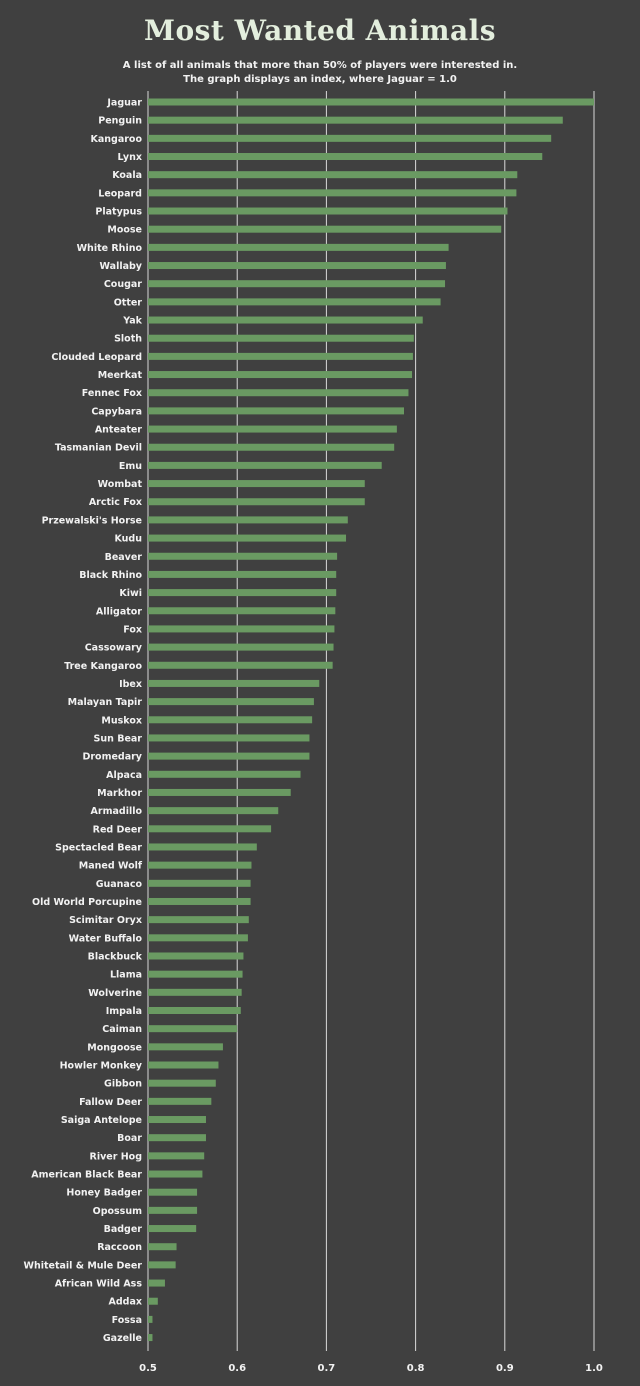  Describe the element at coordinates (96, 357) in the screenshot. I see `category-label: Clouded Leopard` at that location.